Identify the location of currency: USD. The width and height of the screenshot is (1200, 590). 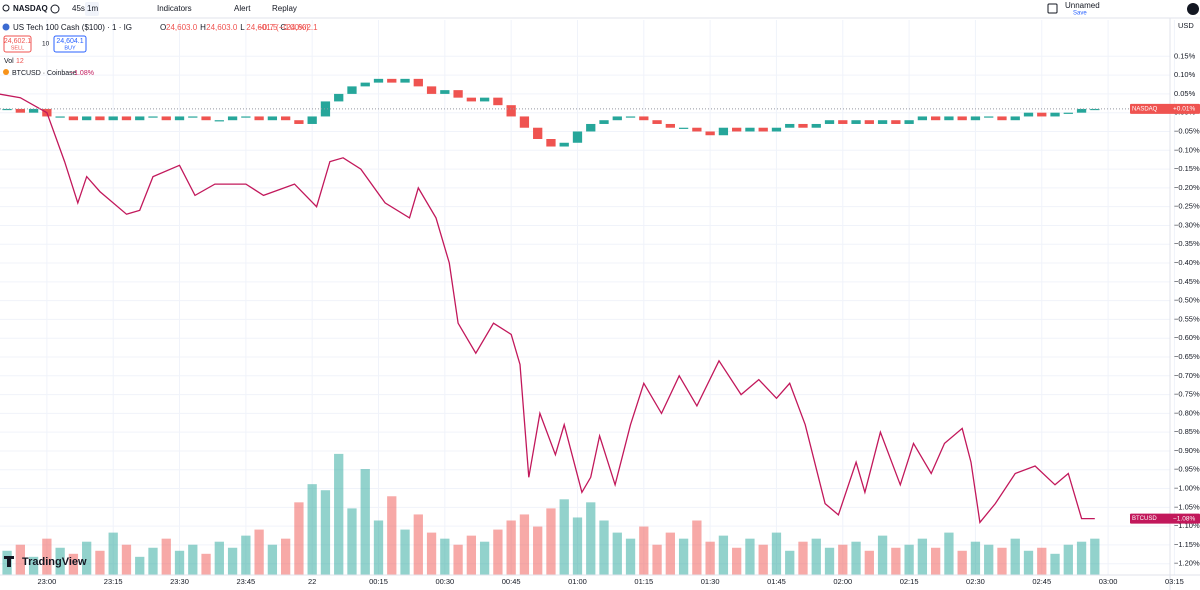
(1186, 25).